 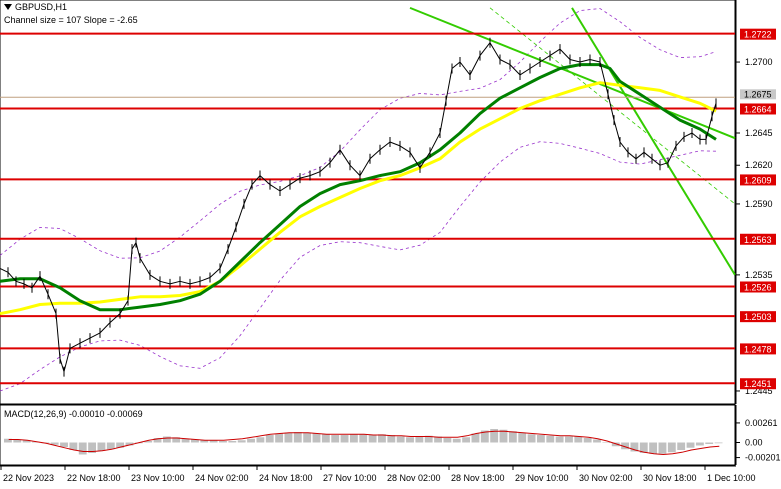 I want to click on channel-info: Channel size = 107 Slope = -2.65, so click(x=71, y=20).